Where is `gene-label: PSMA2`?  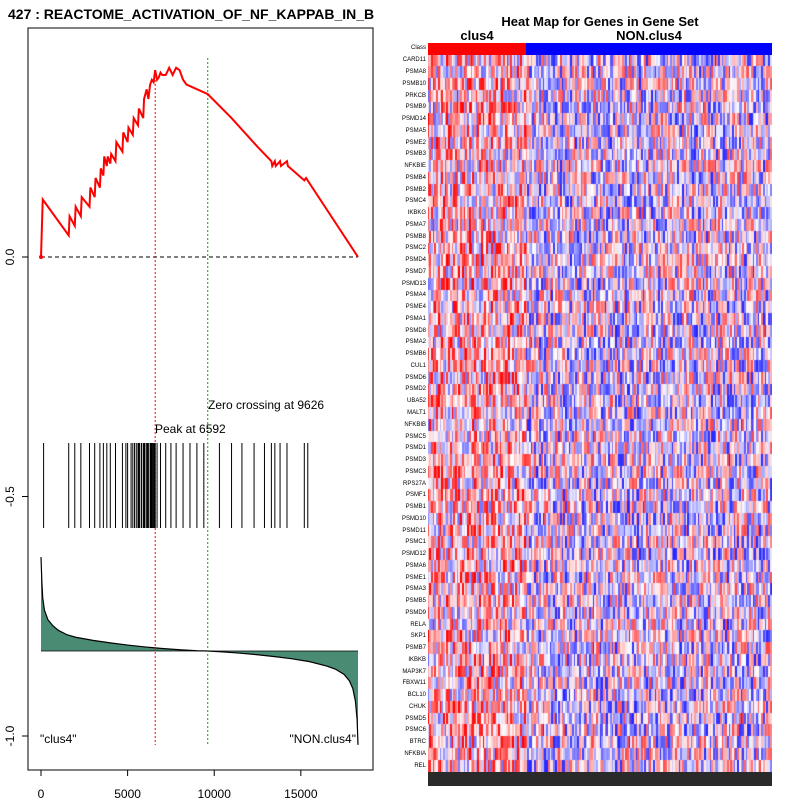
gene-label: PSMA2 is located at coordinates (415, 342).